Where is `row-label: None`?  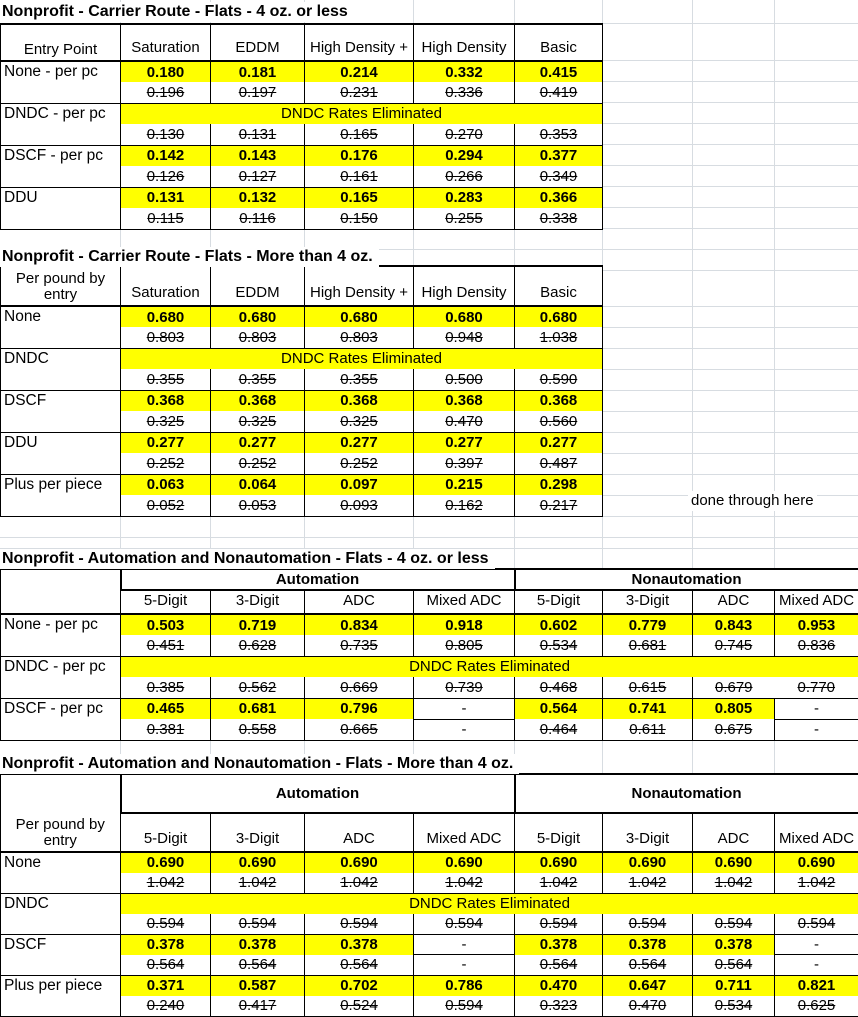 row-label: None is located at coordinates (61, 872).